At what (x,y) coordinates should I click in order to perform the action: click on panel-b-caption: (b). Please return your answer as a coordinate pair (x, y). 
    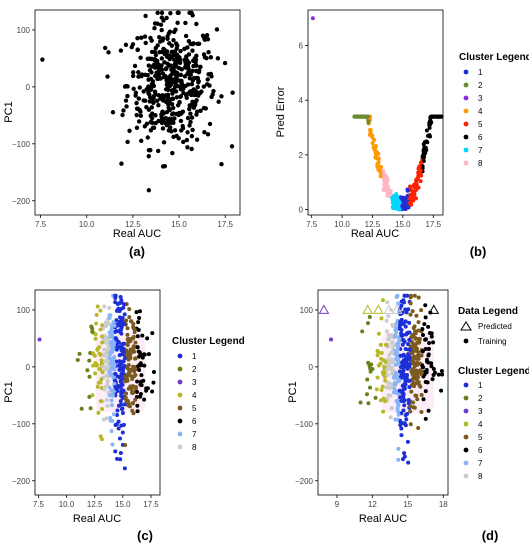
    Looking at the image, I should click on (478, 251).